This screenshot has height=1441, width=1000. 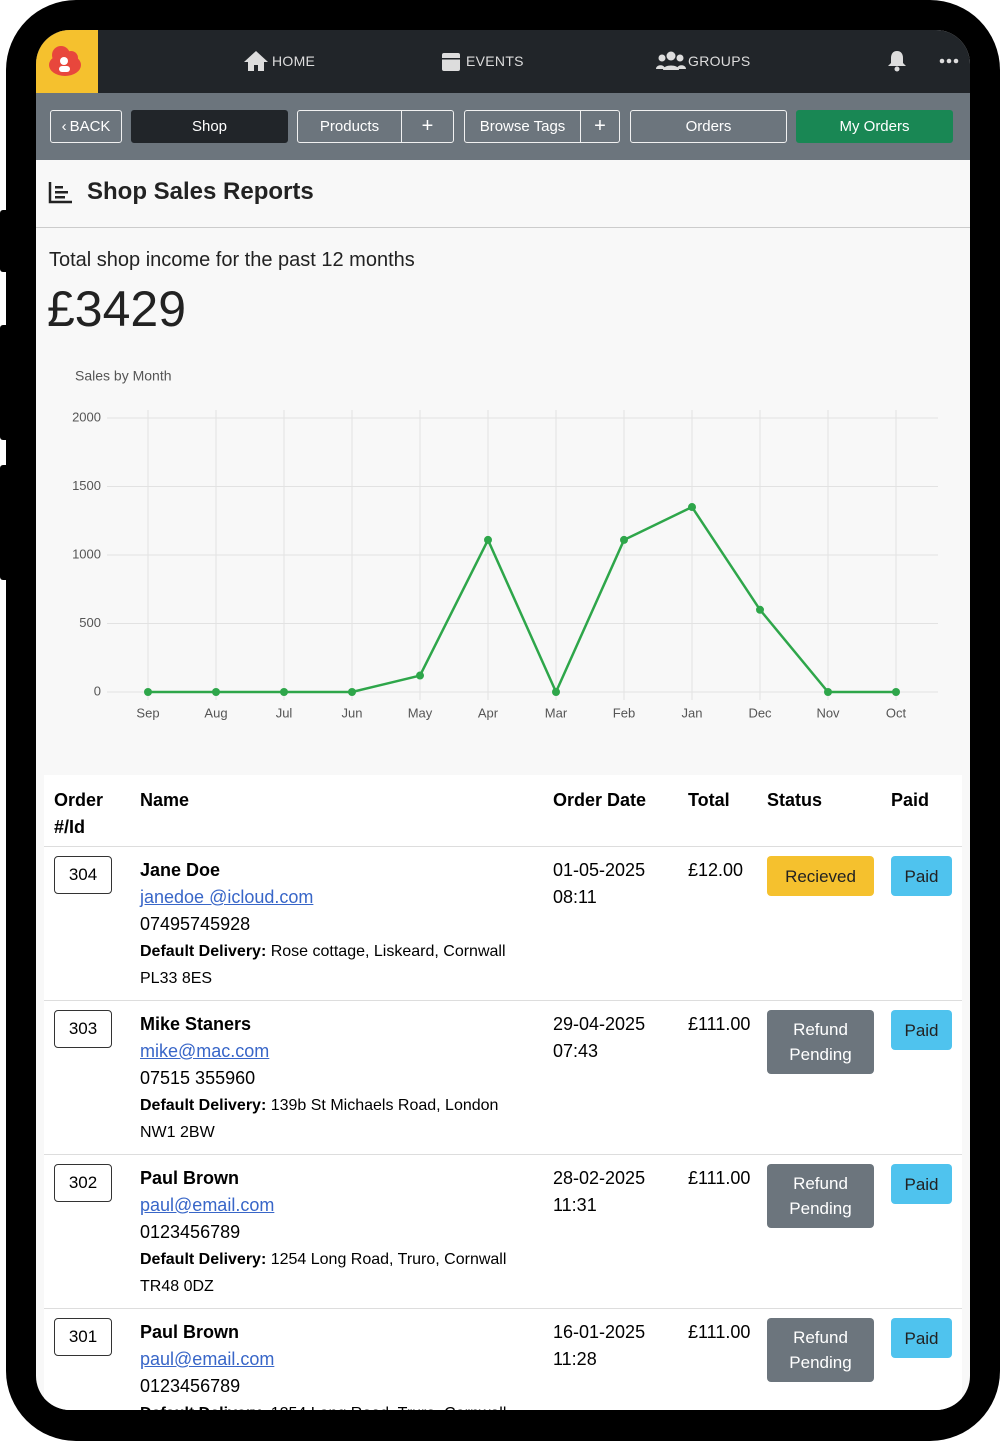 What do you see at coordinates (79, 813) in the screenshot?
I see `column-header: Order #/Id` at bounding box center [79, 813].